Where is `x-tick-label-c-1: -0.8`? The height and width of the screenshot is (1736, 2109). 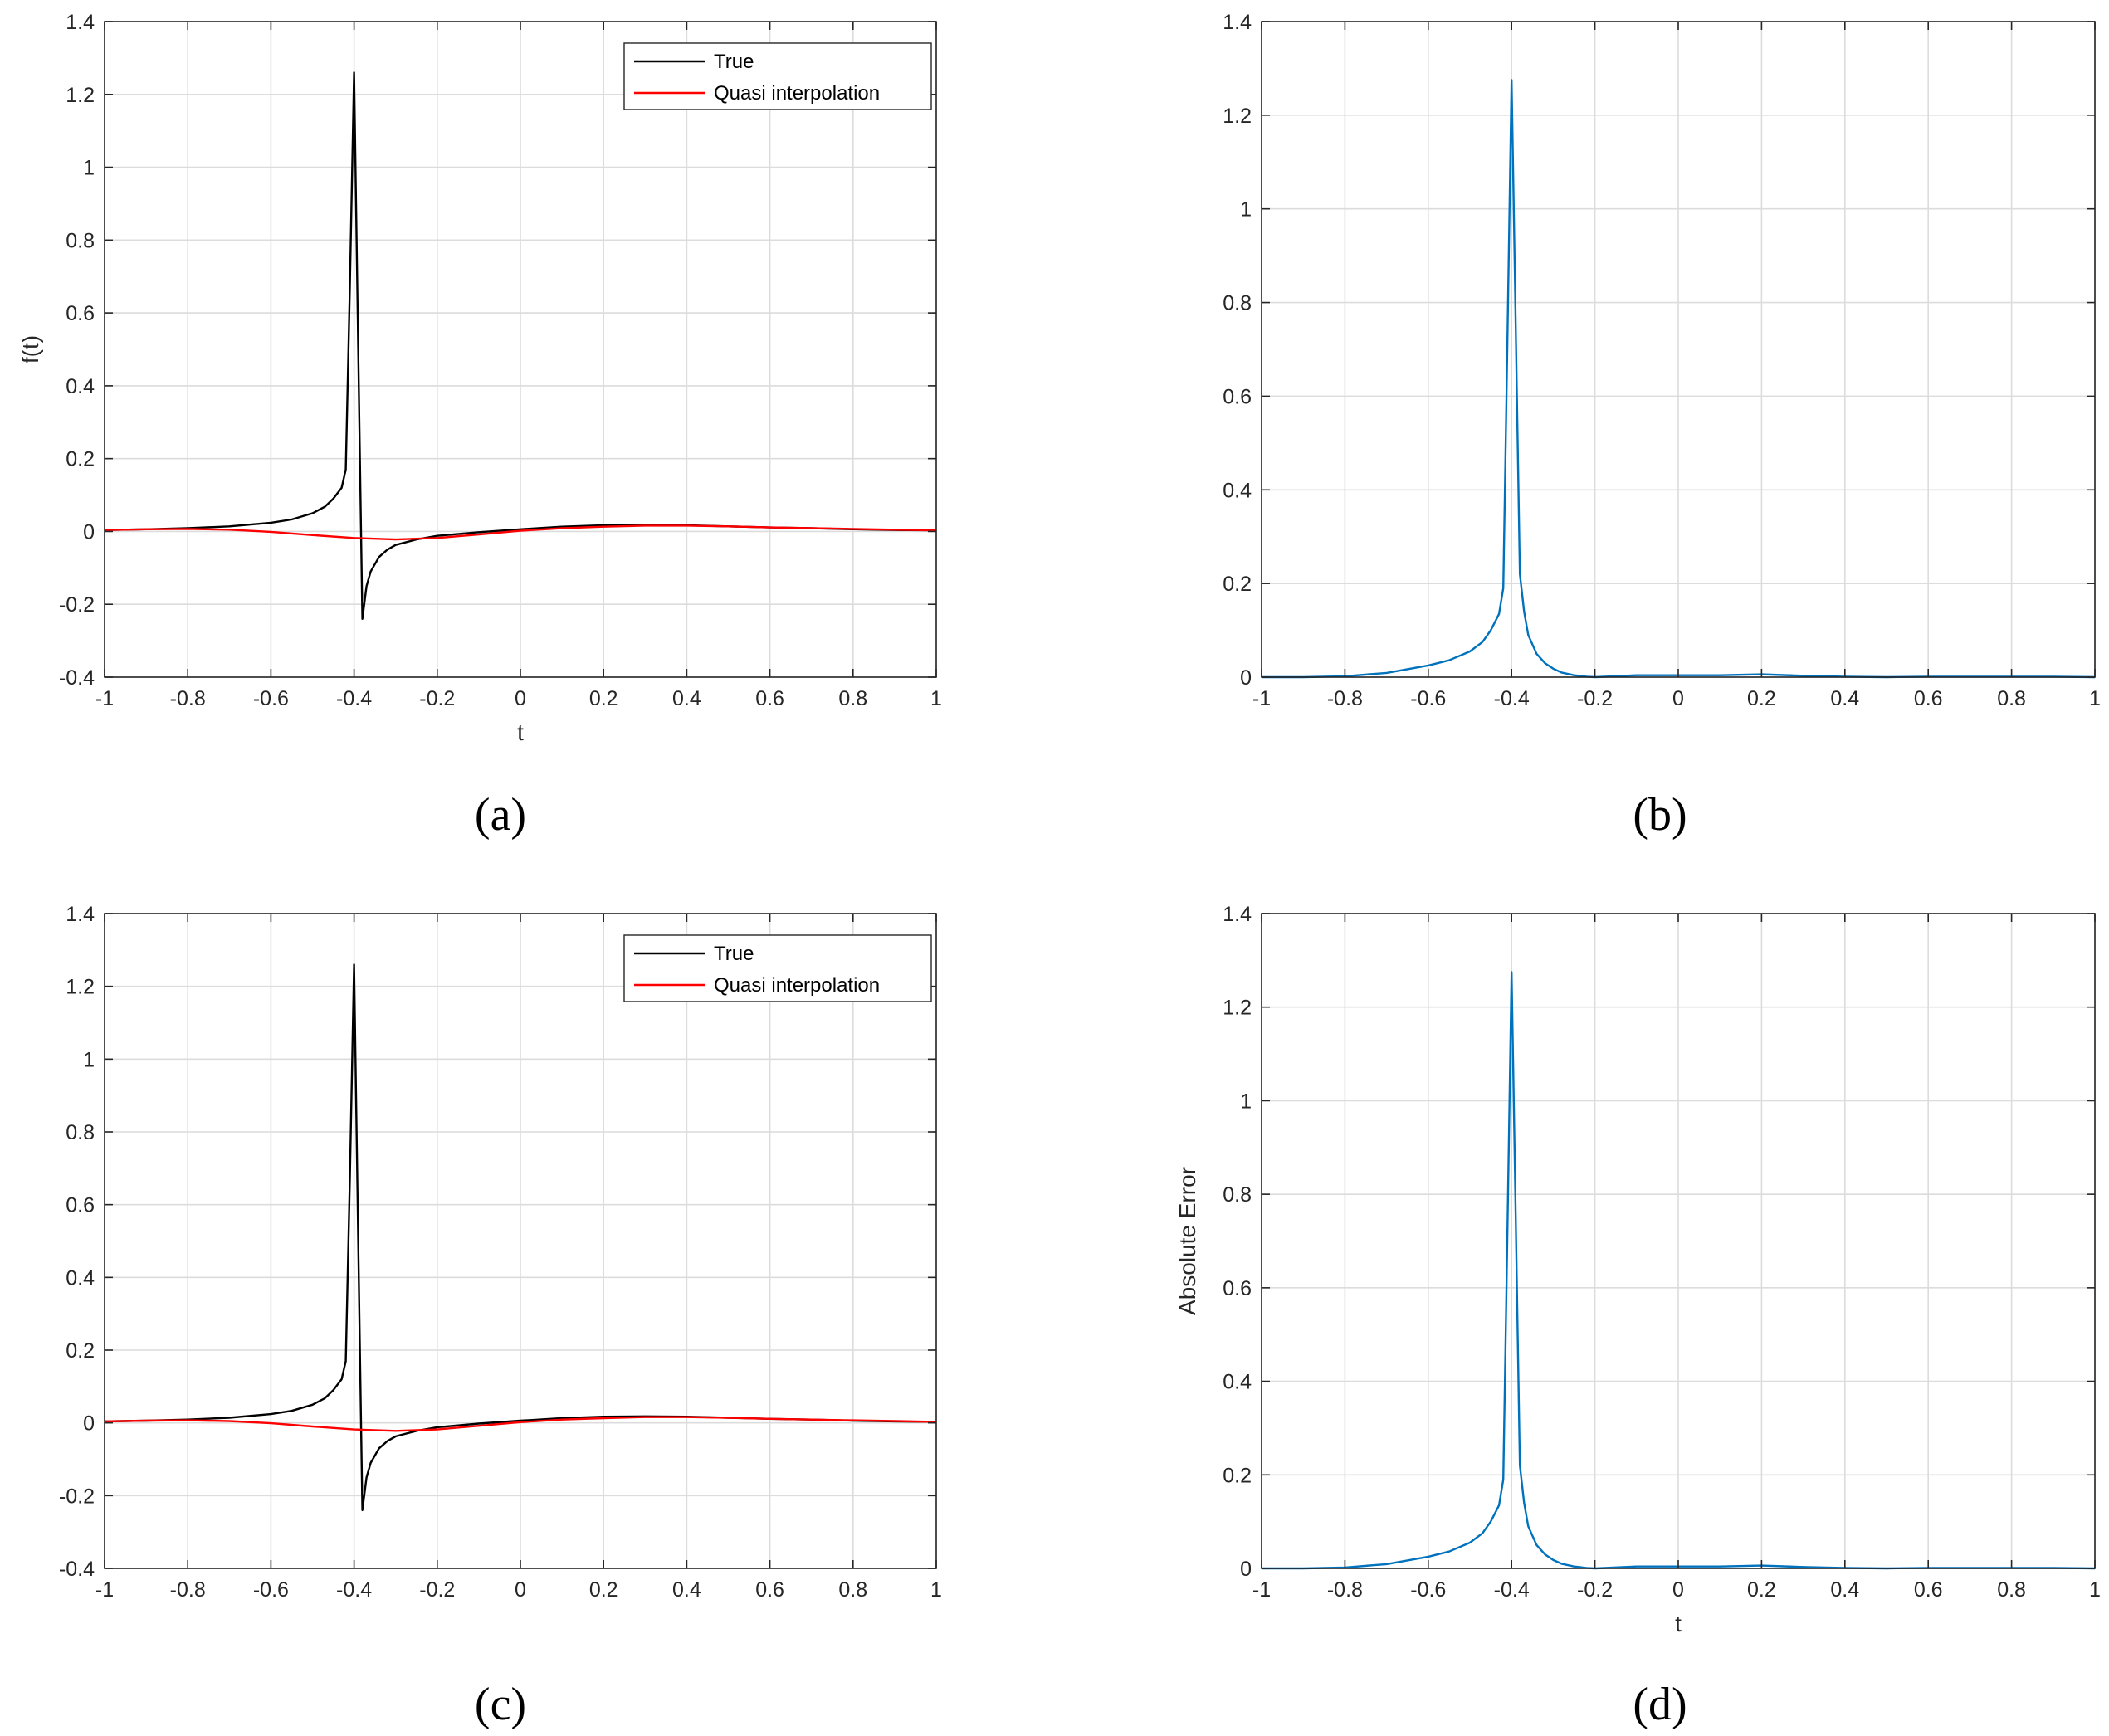 x-tick-label-c-1: -0.8 is located at coordinates (188, 1590).